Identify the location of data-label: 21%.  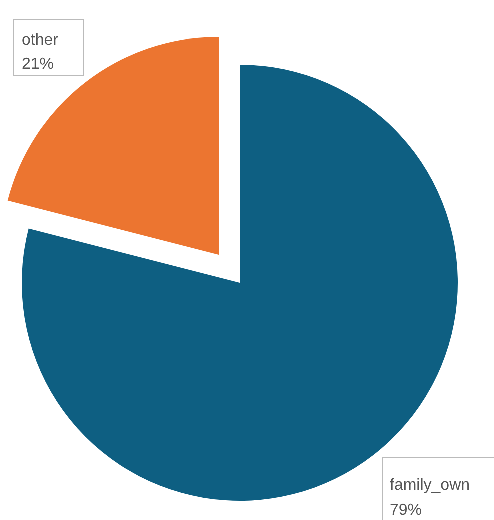
(38, 64).